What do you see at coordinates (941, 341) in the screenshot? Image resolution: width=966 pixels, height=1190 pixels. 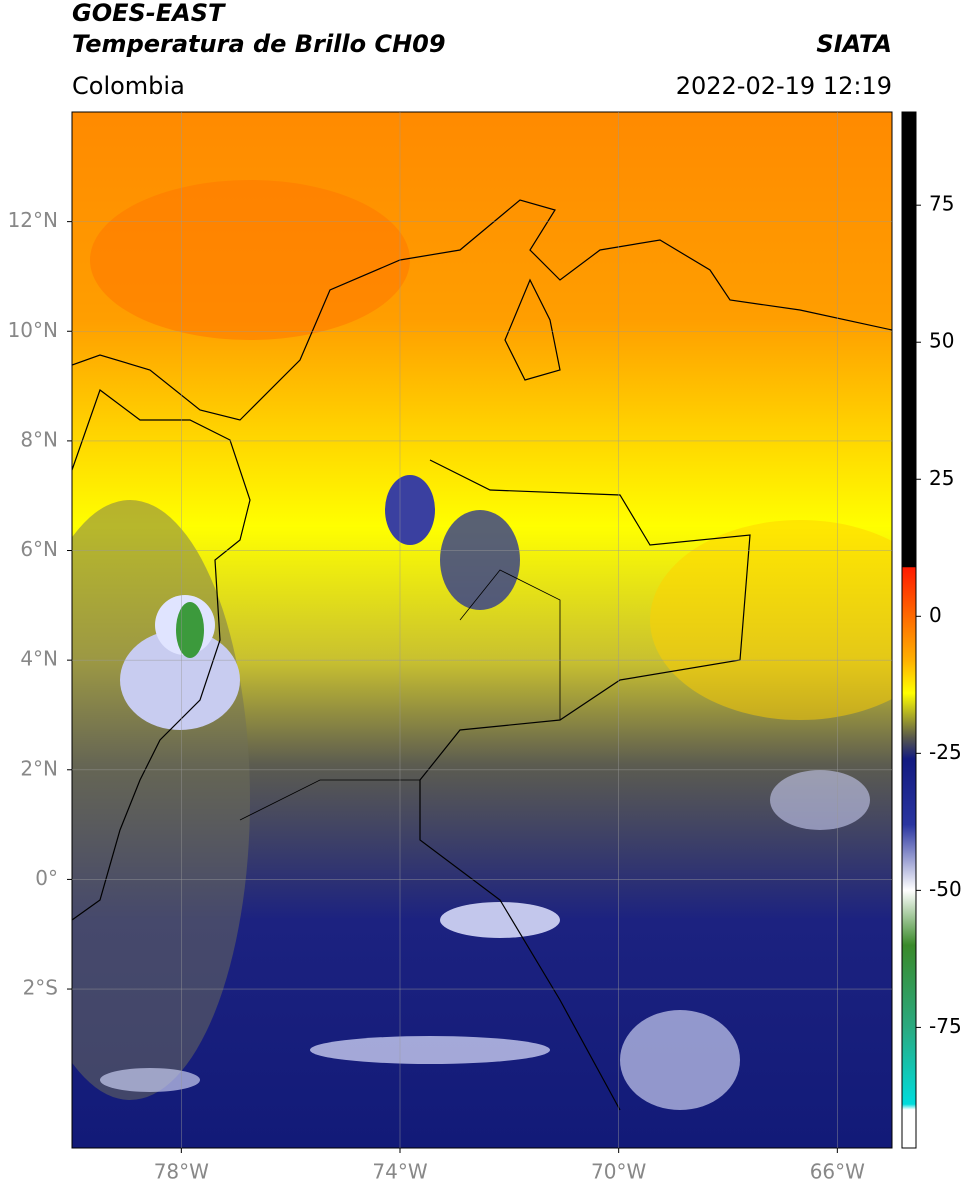 I see `colorbar-tick-label: 50` at bounding box center [941, 341].